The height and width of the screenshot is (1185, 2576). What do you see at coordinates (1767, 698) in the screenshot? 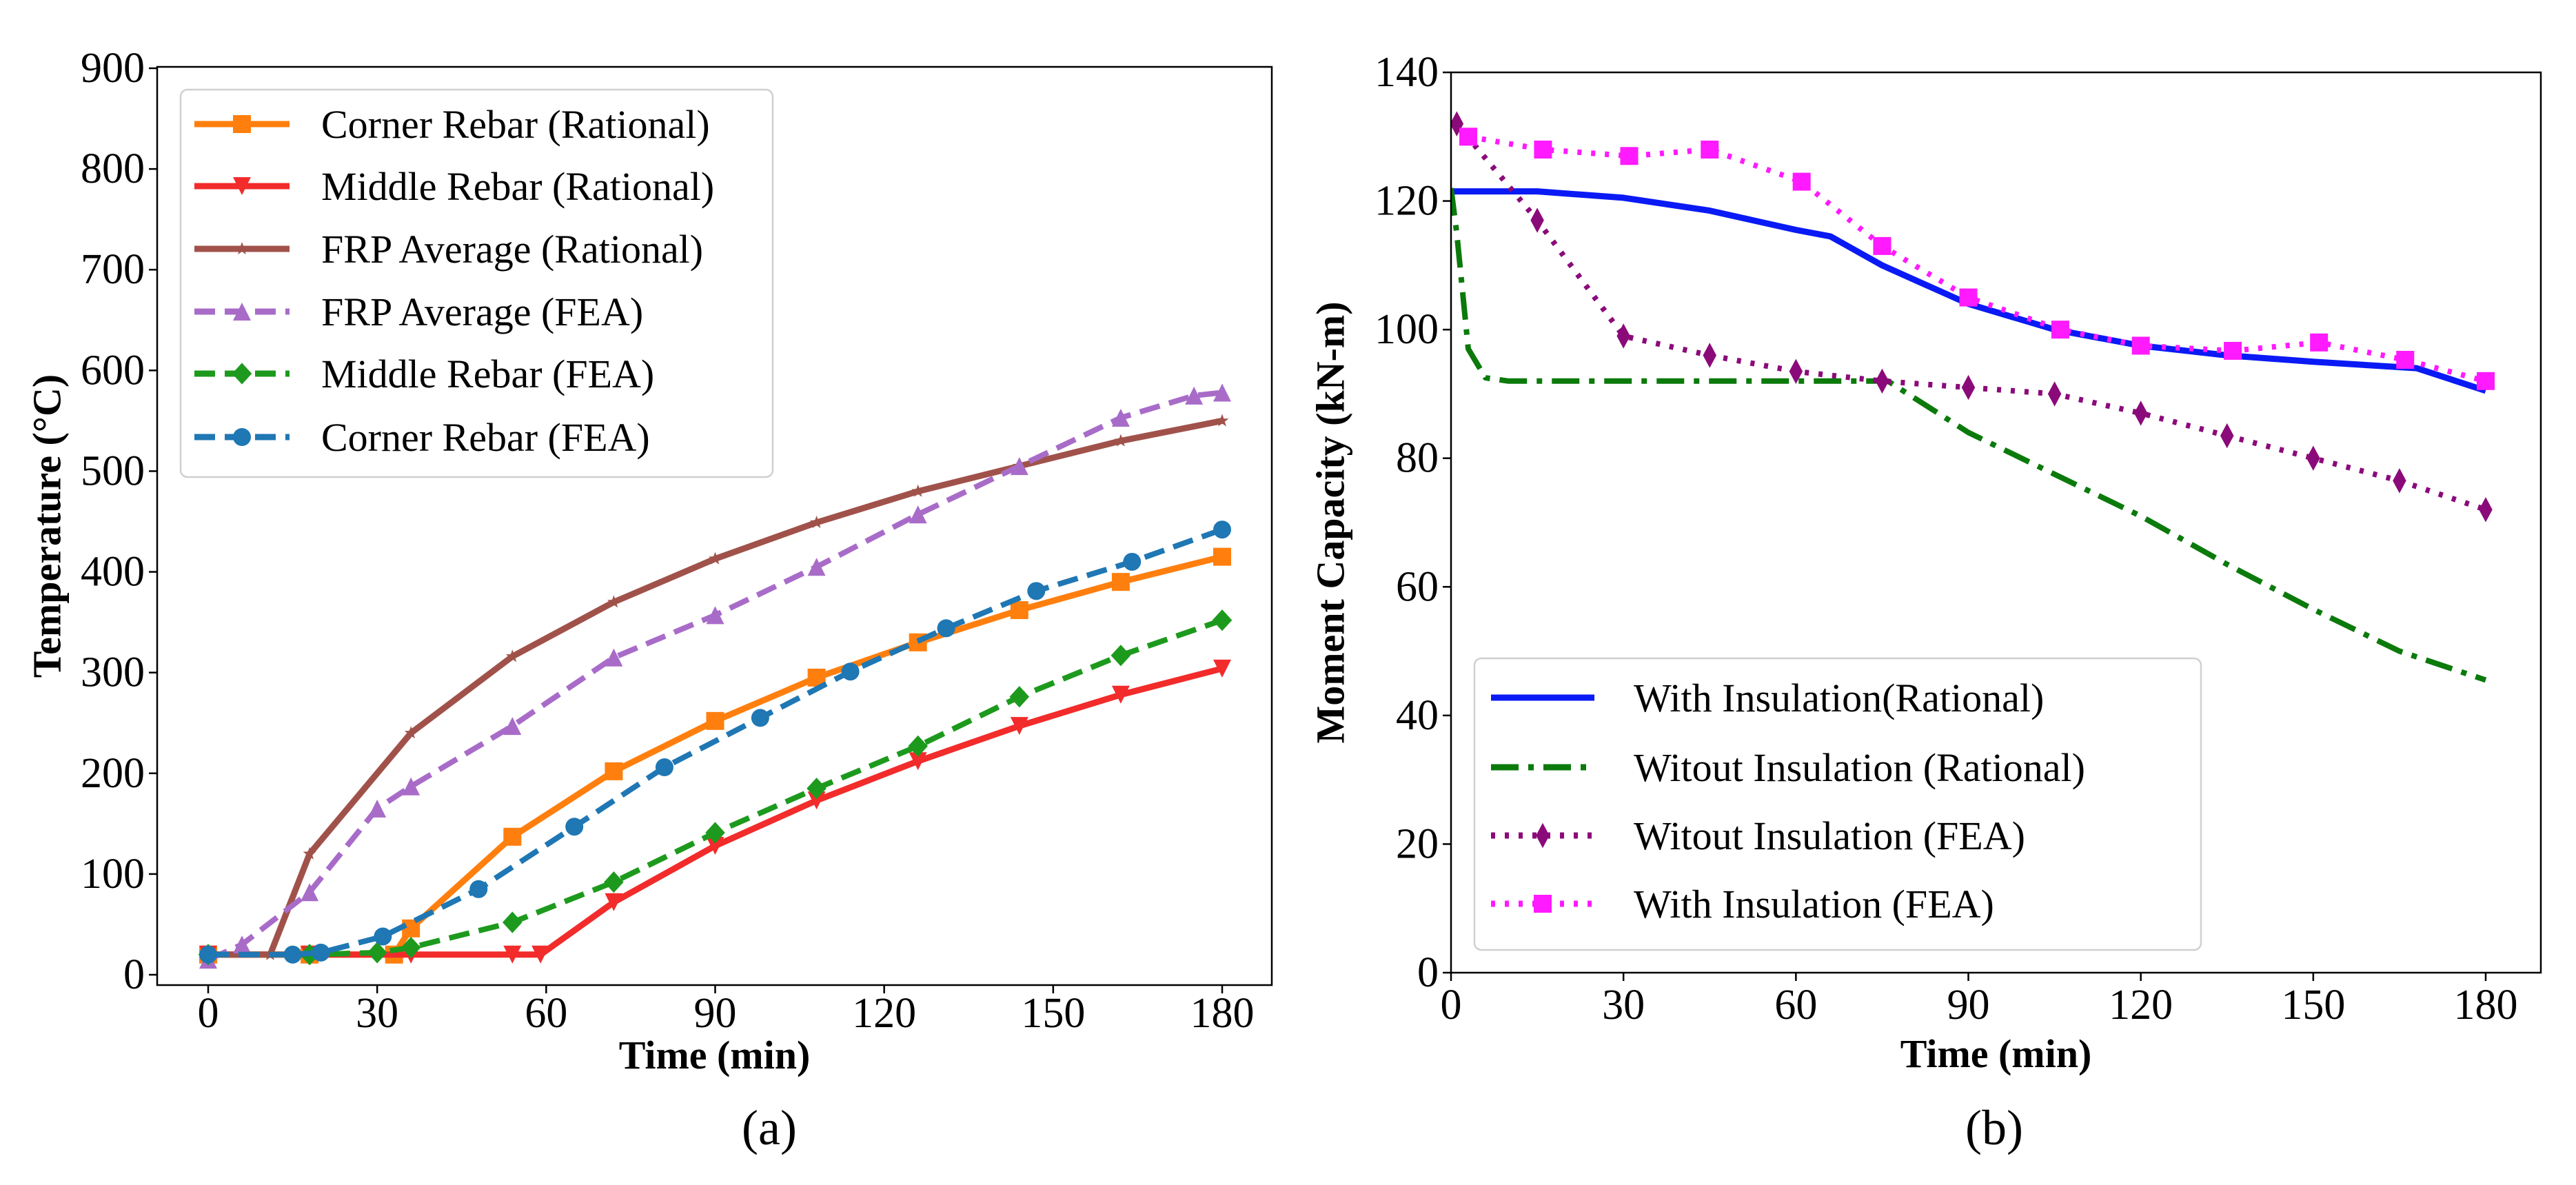
I see `legend-entry: With Insulation(Rational)` at bounding box center [1767, 698].